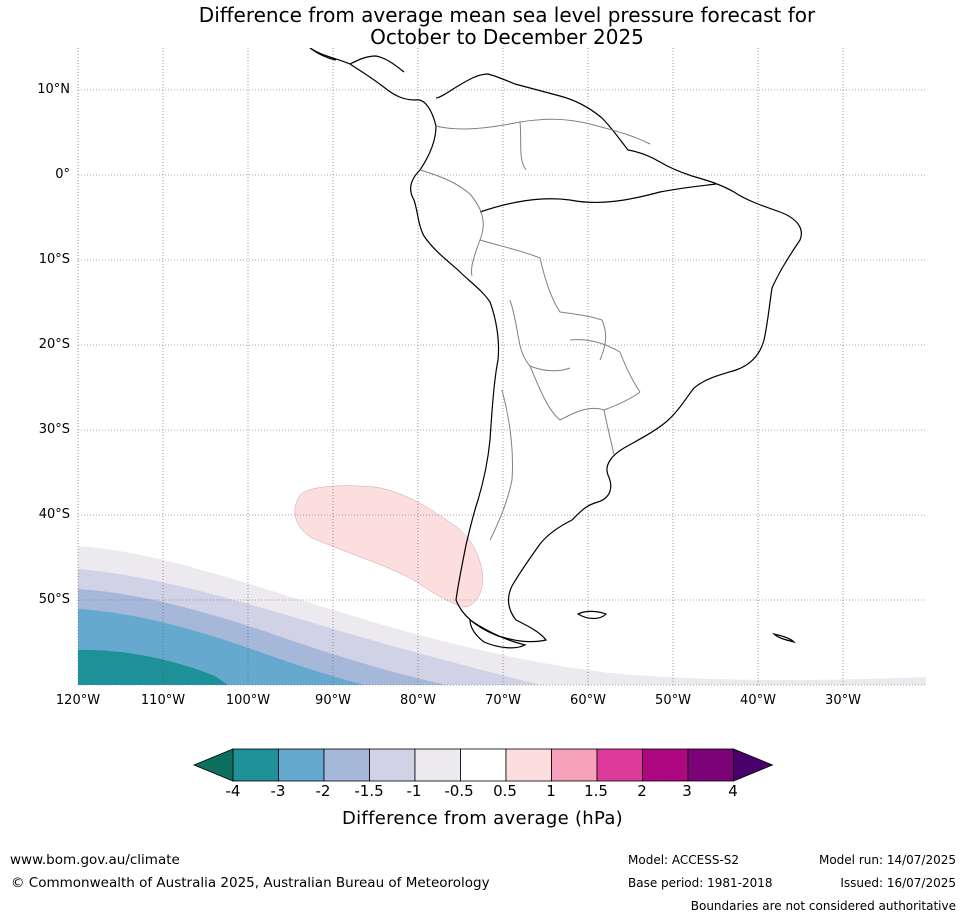 Image resolution: width=965 pixels, height=919 pixels. Describe the element at coordinates (459, 791) in the screenshot. I see `colorbar-tick: -0.5` at that location.